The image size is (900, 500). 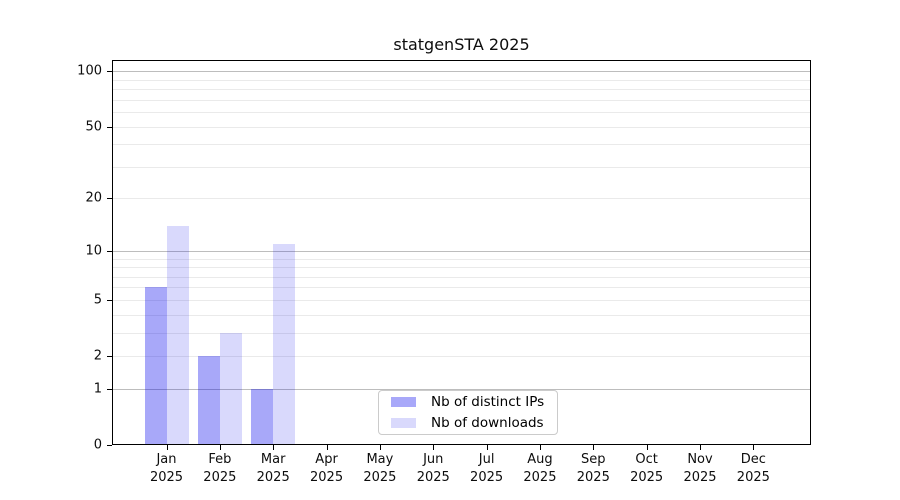 What do you see at coordinates (487, 469) in the screenshot?
I see `x-tick-label: Jul 2025` at bounding box center [487, 469].